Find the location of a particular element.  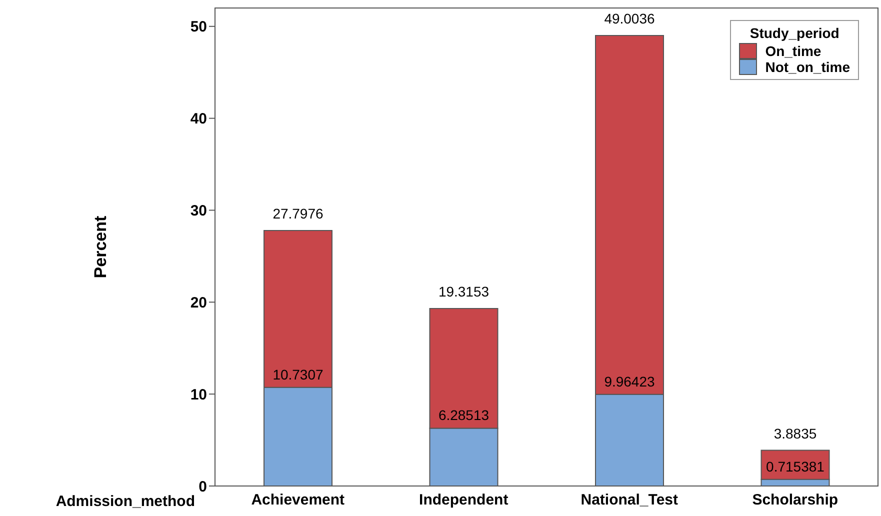

legend-label: On_time is located at coordinates (793, 51).